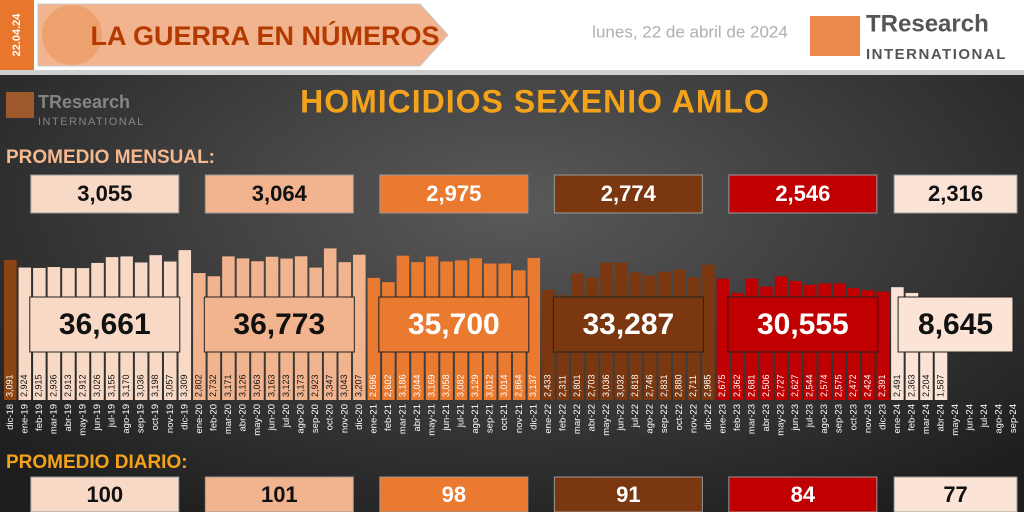 This screenshot has width=1024, height=512. Describe the element at coordinates (301, 385) in the screenshot. I see `value-label: 3,173` at that location.